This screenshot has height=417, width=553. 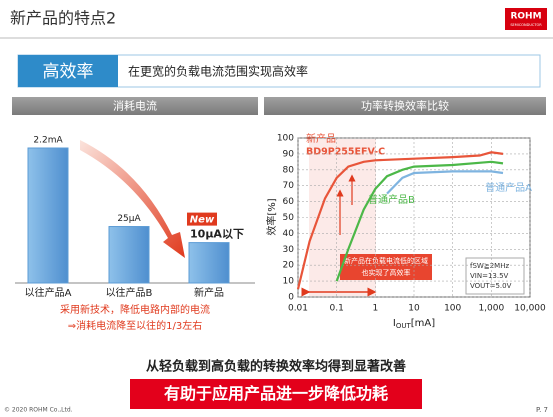 I want to click on note: ⇒消耗电流降至以往的1/3左右, so click(x=135, y=325).